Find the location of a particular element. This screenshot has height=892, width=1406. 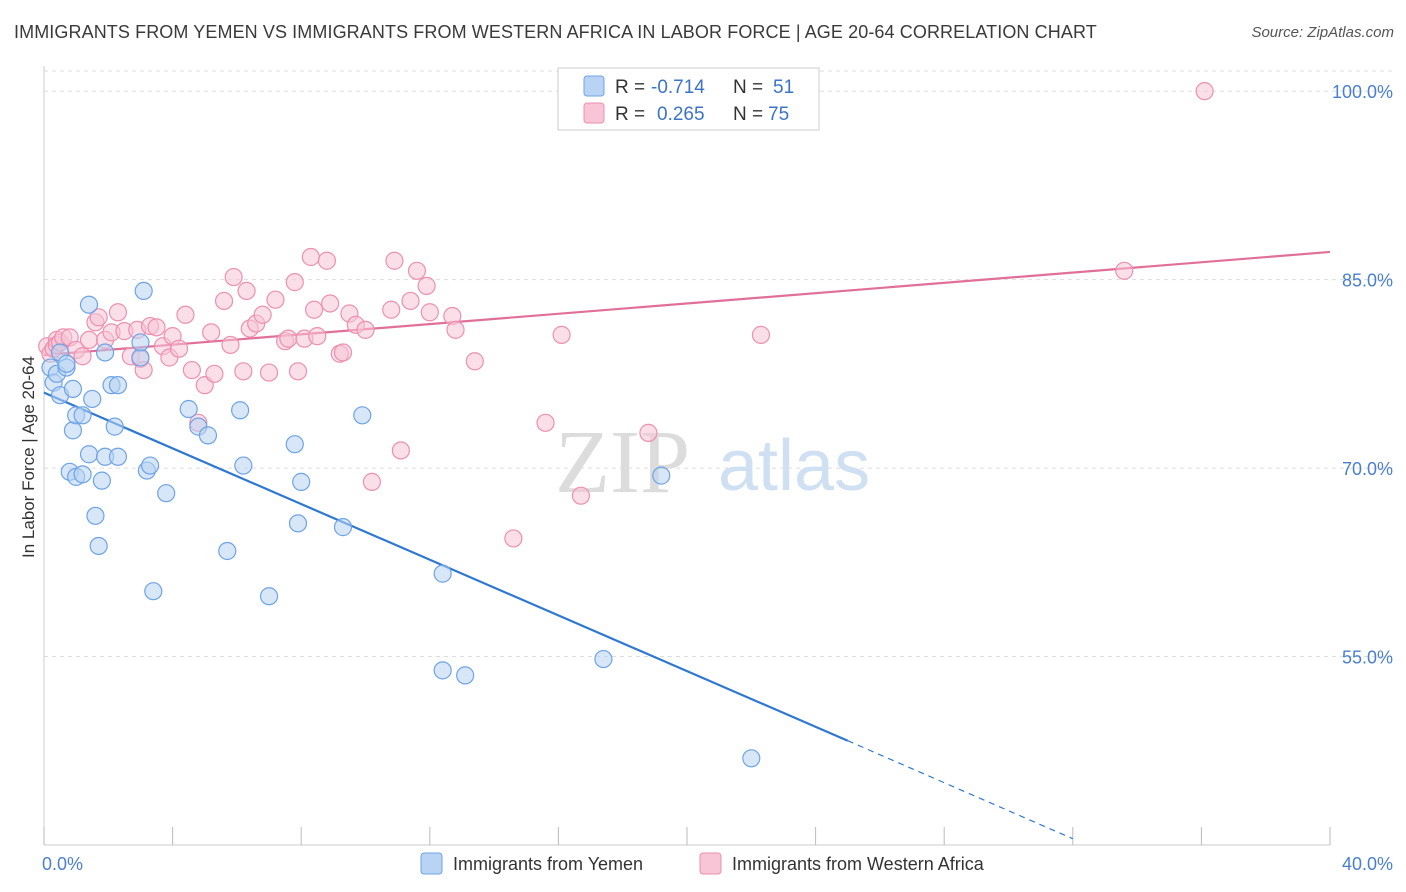

bottom-legend-label-yemen: Immigrants from Yemen is located at coordinates (548, 864).